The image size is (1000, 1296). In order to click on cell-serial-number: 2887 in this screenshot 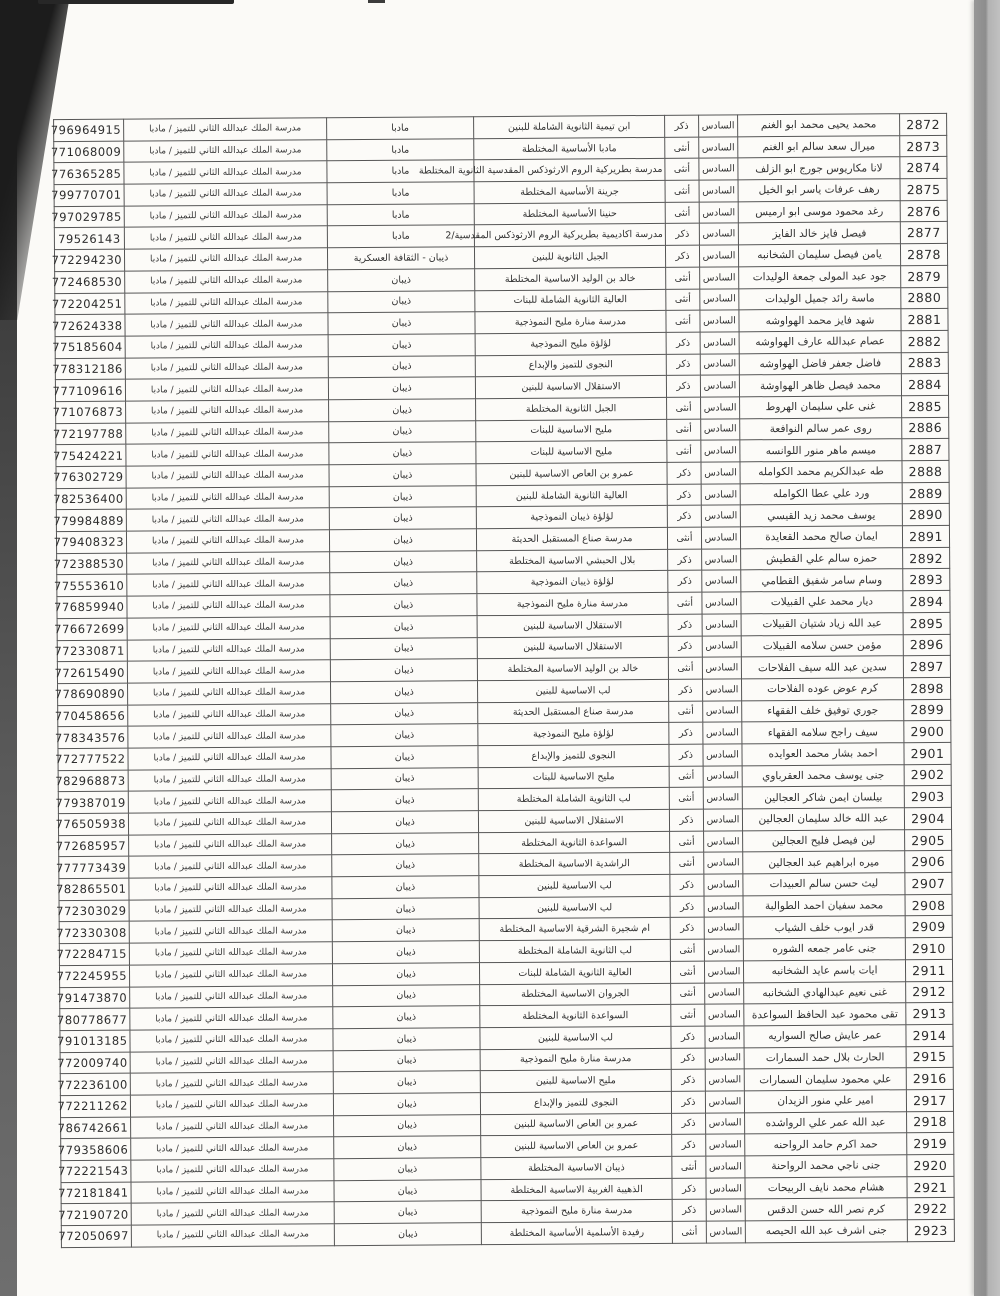, I will do `click(925, 449)`.